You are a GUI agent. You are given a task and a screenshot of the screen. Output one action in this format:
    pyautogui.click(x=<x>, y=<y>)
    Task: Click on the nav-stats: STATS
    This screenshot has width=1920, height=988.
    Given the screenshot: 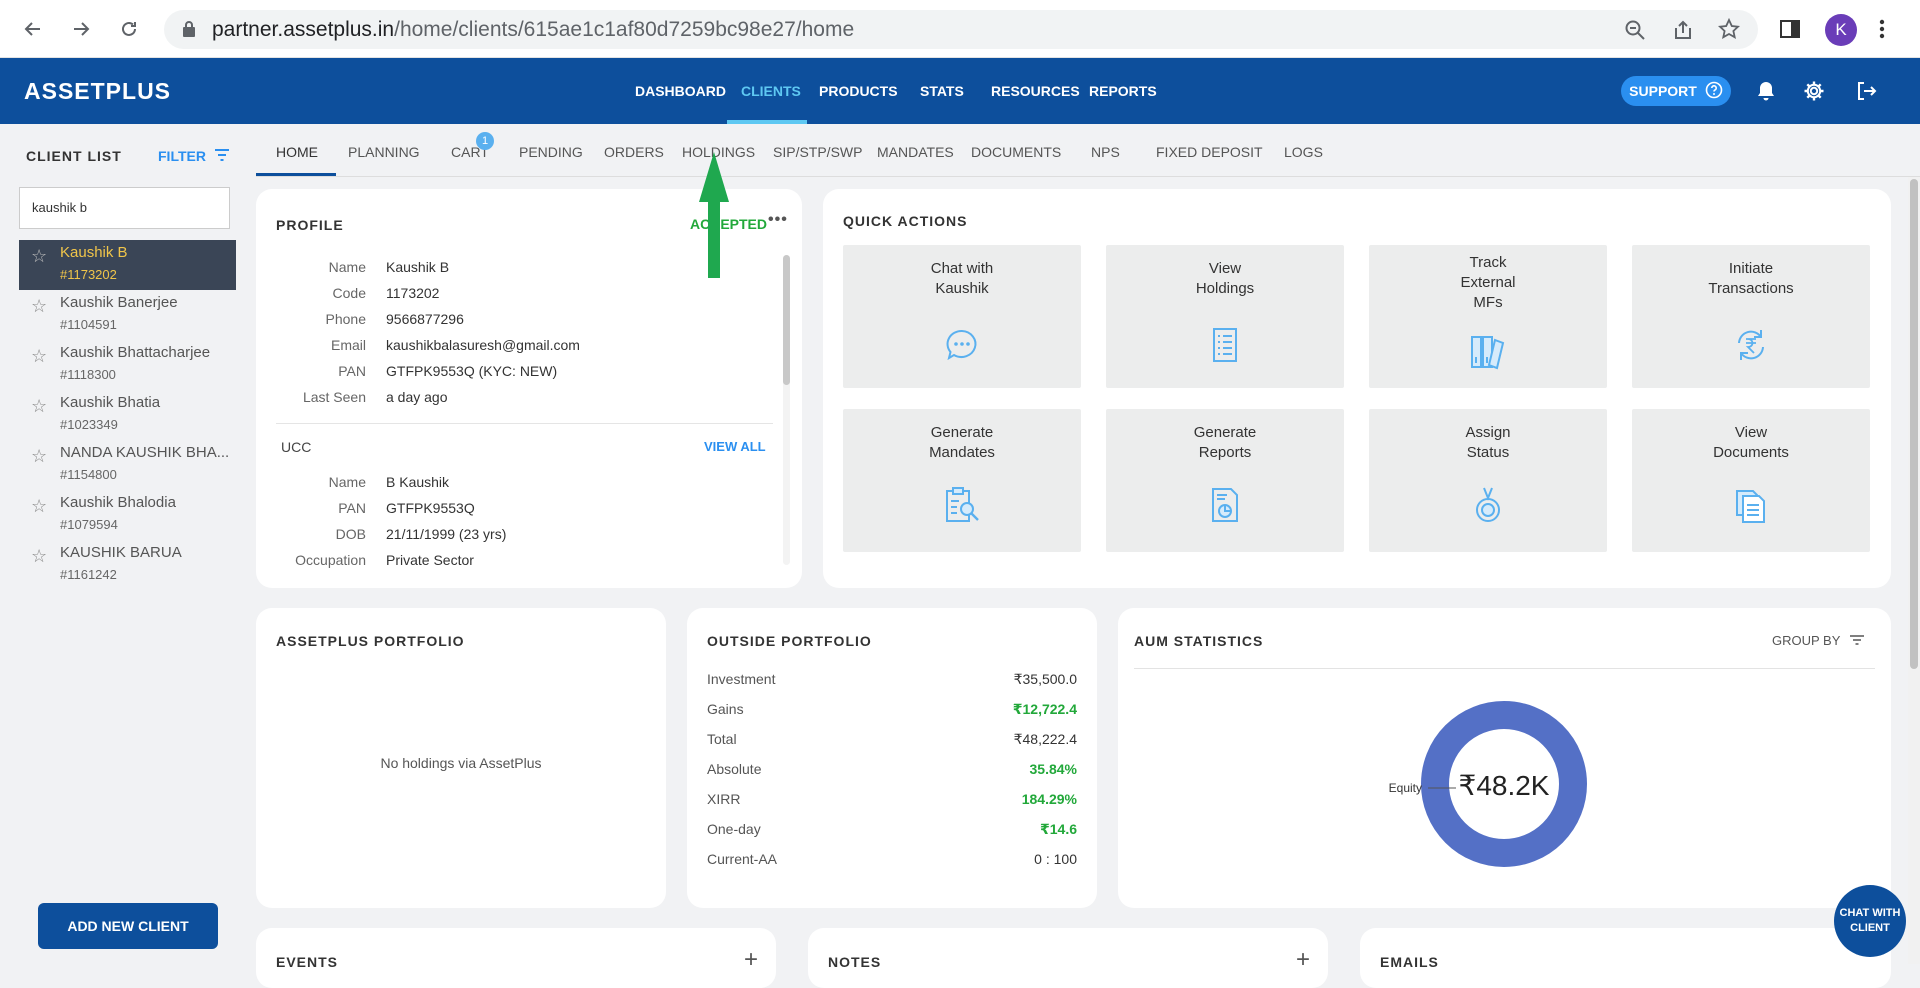 What is the action you would take?
    pyautogui.click(x=942, y=91)
    